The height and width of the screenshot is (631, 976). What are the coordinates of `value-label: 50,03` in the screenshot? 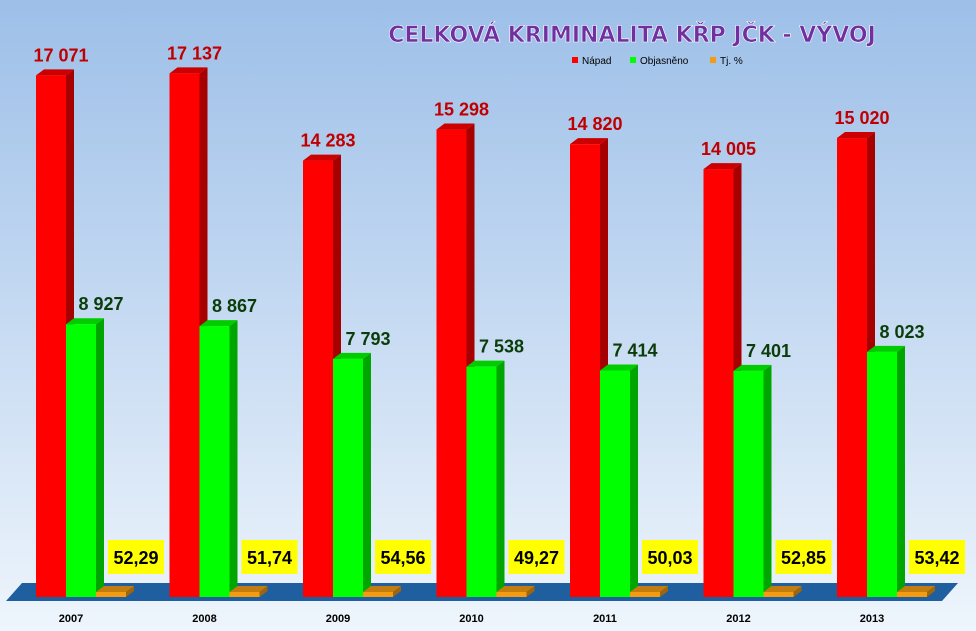 It's located at (669, 558).